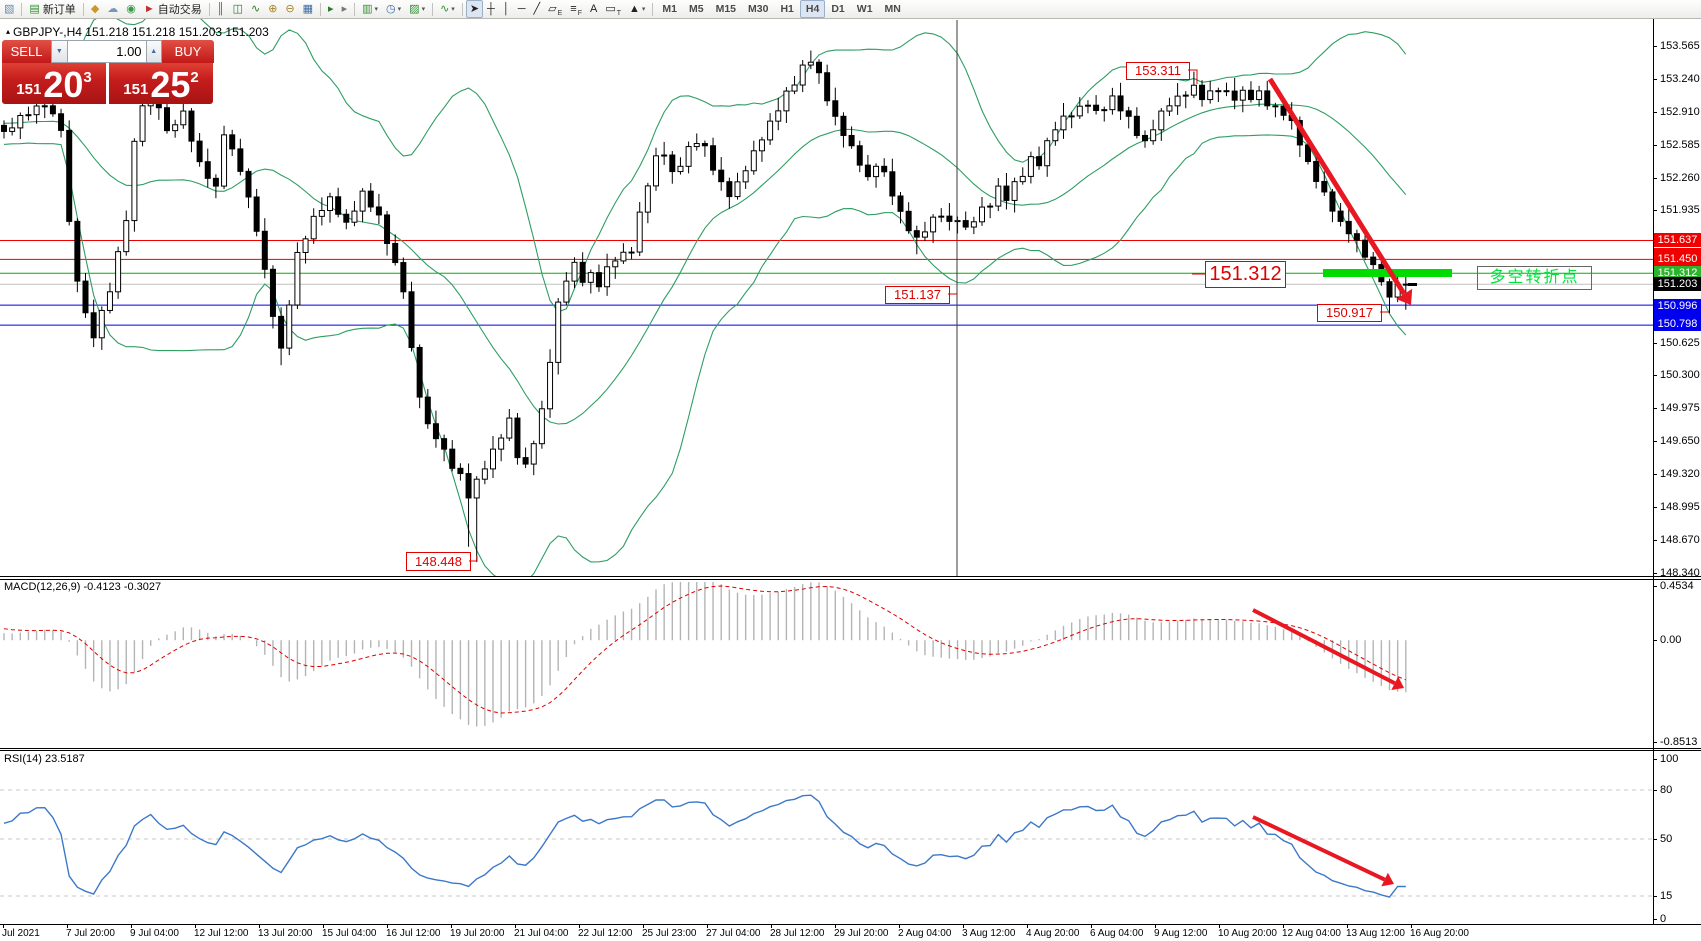 The image size is (1701, 941). I want to click on candle-chart-icon-glyph: ◫, so click(237, 9).